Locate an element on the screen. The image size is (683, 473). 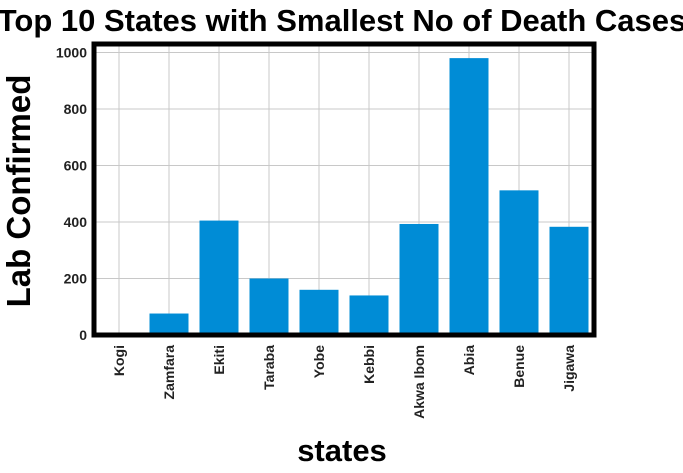
bar-benue is located at coordinates (519, 262).